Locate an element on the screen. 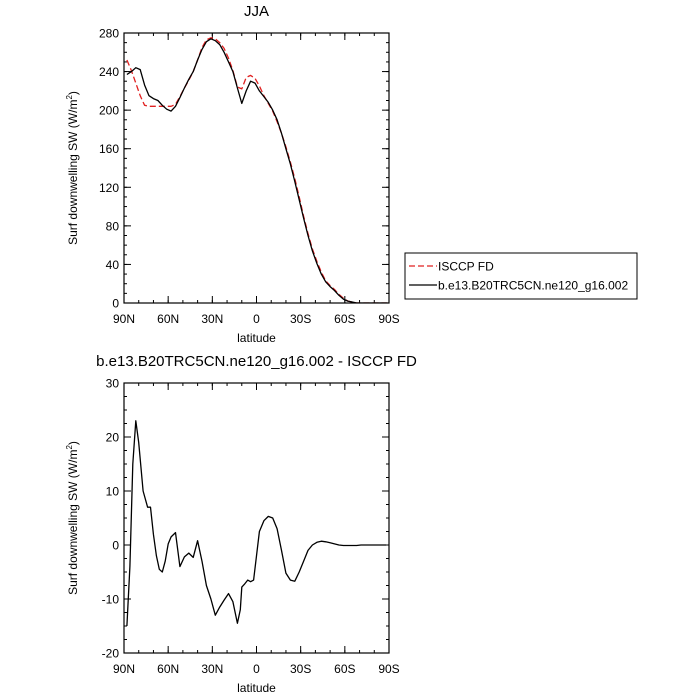 The image size is (700, 700). plot-title: JJA is located at coordinates (256, 11).